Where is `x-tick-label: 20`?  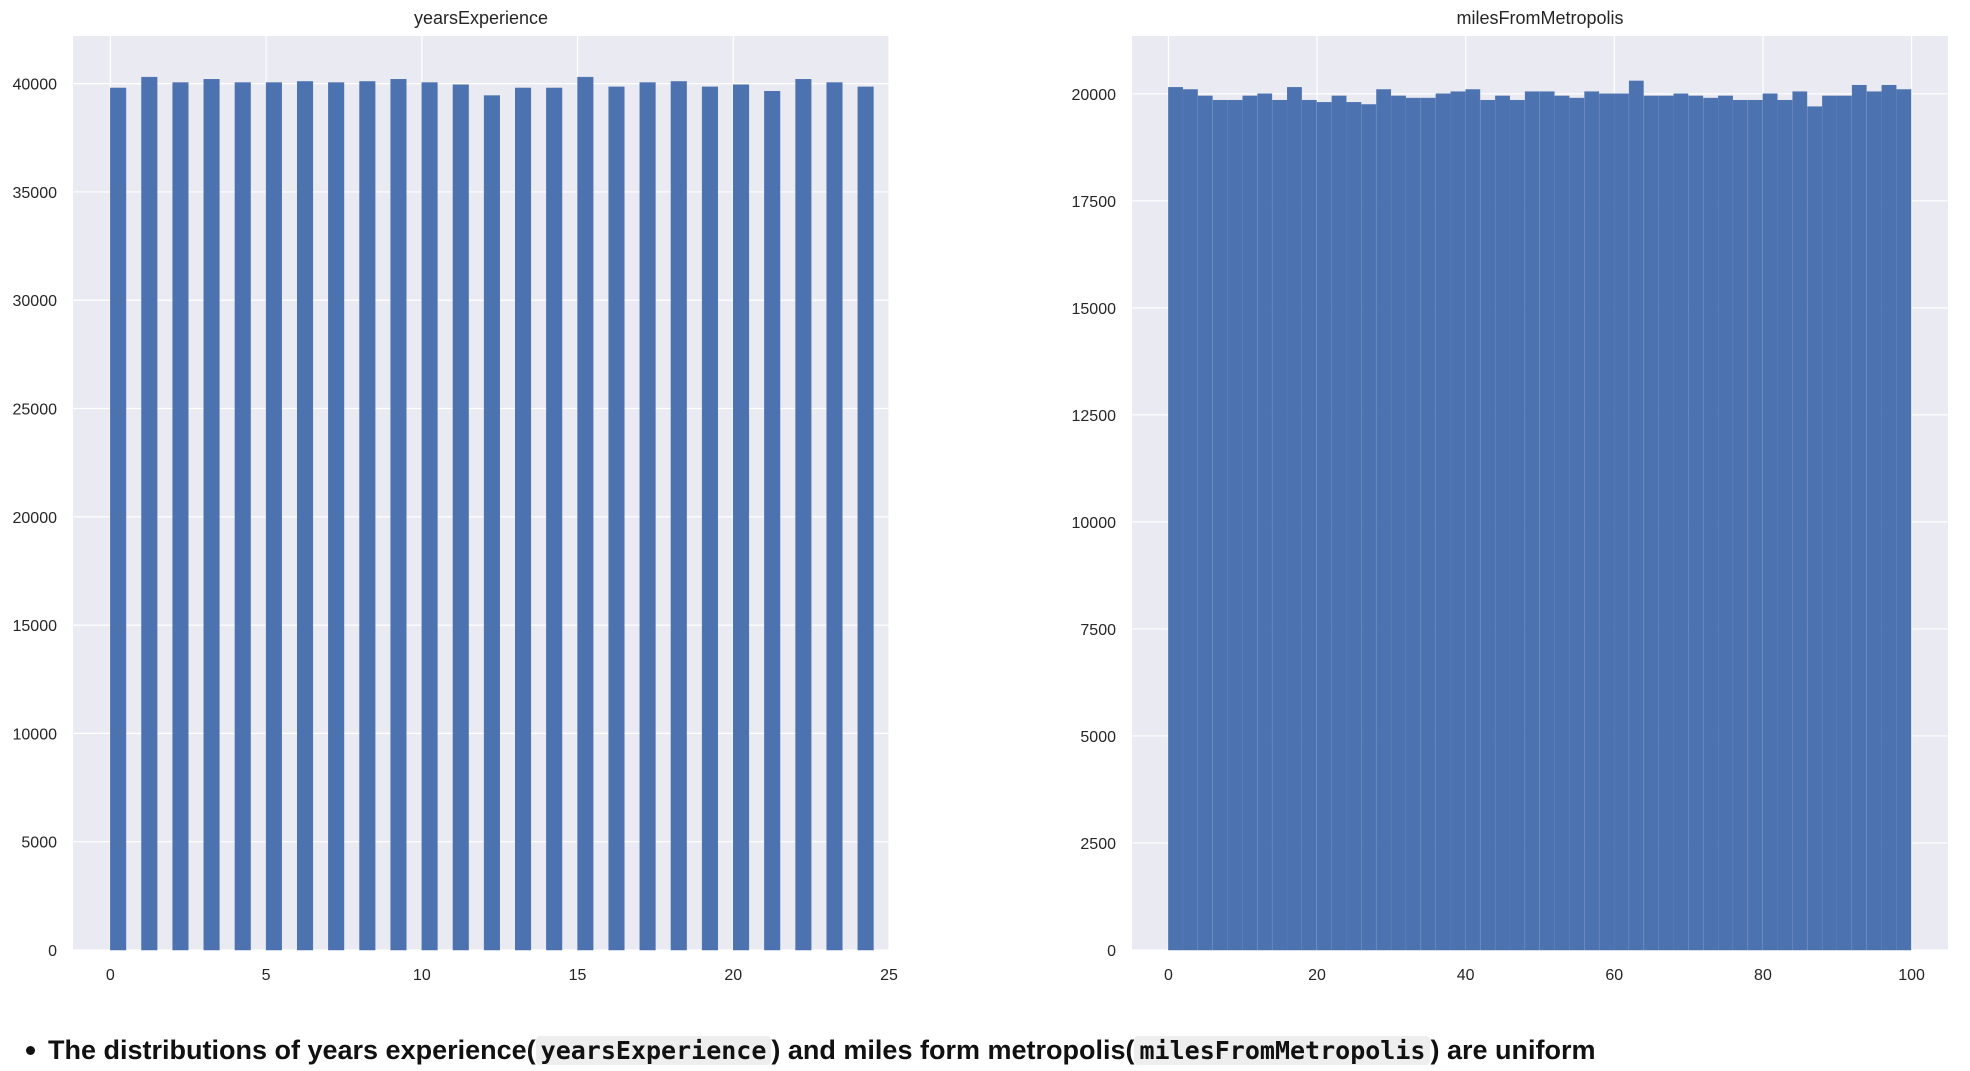 x-tick-label: 20 is located at coordinates (1317, 975).